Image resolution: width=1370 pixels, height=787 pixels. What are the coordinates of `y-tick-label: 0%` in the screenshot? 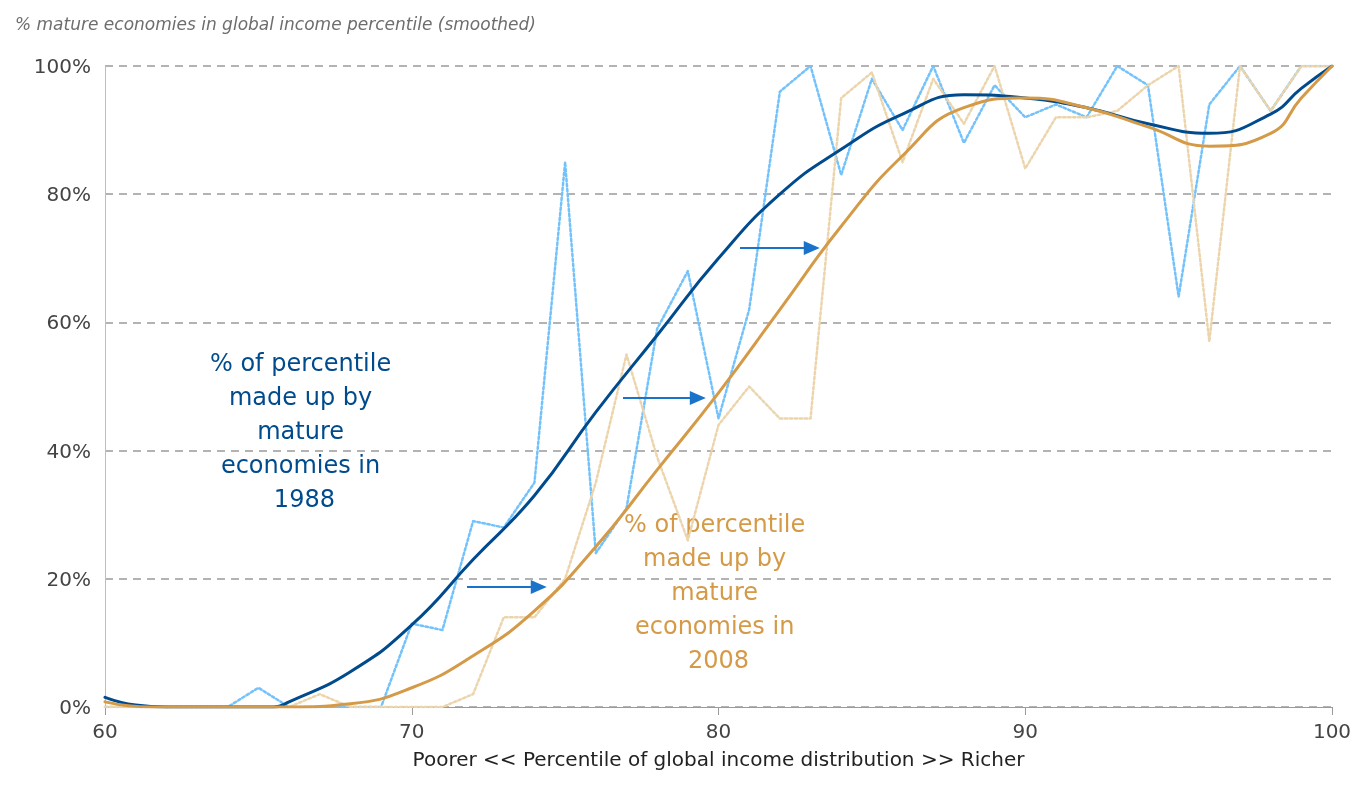 It's located at (75, 707).